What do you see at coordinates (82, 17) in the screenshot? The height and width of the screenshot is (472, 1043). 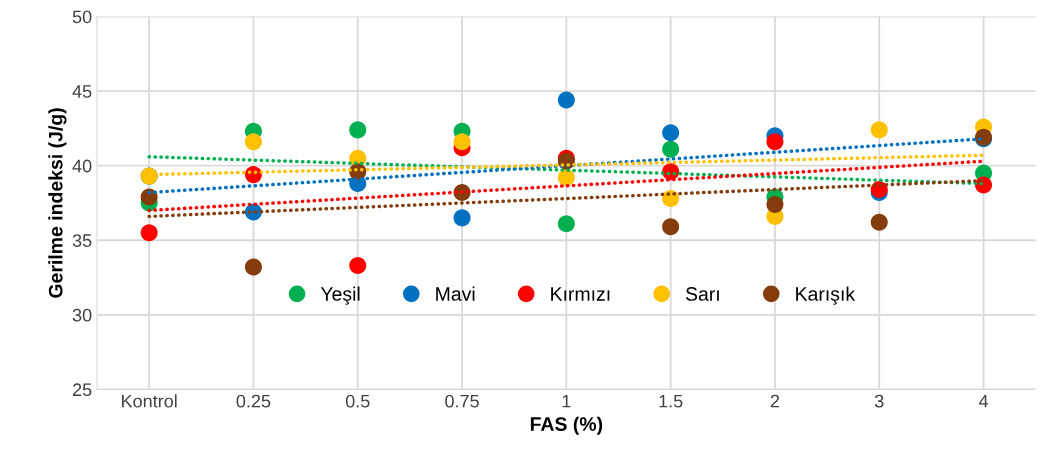 I see `y-tick-label: 50` at bounding box center [82, 17].